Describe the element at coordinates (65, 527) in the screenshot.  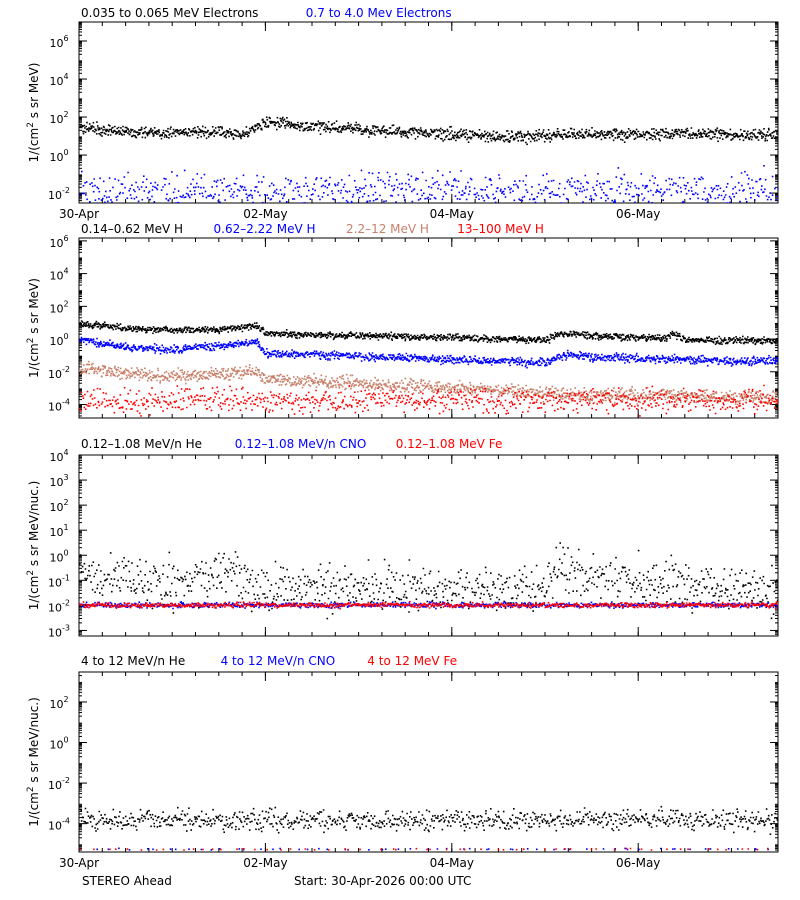
I see `y-tick-exponent: 1` at that location.